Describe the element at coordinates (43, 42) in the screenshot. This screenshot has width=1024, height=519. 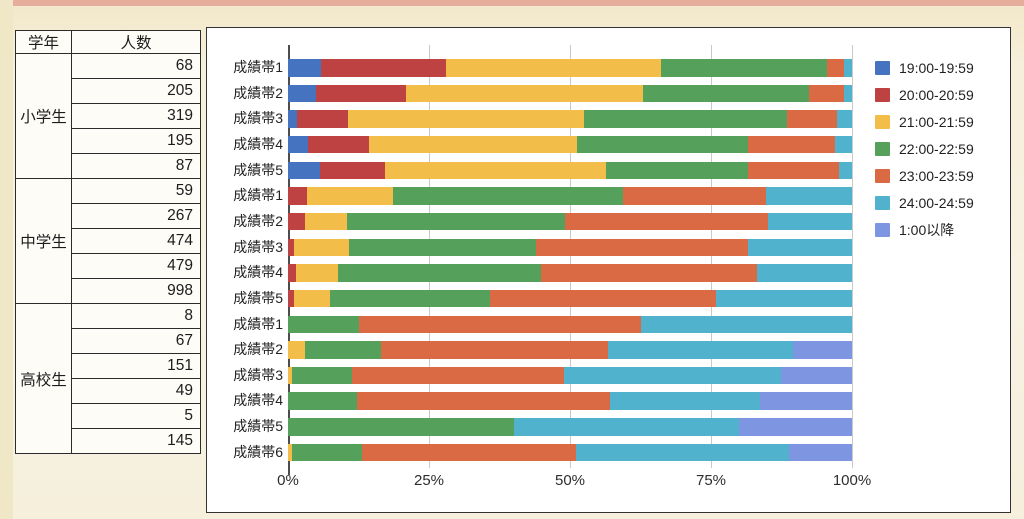
I see `table-header-grade: 学年` at that location.